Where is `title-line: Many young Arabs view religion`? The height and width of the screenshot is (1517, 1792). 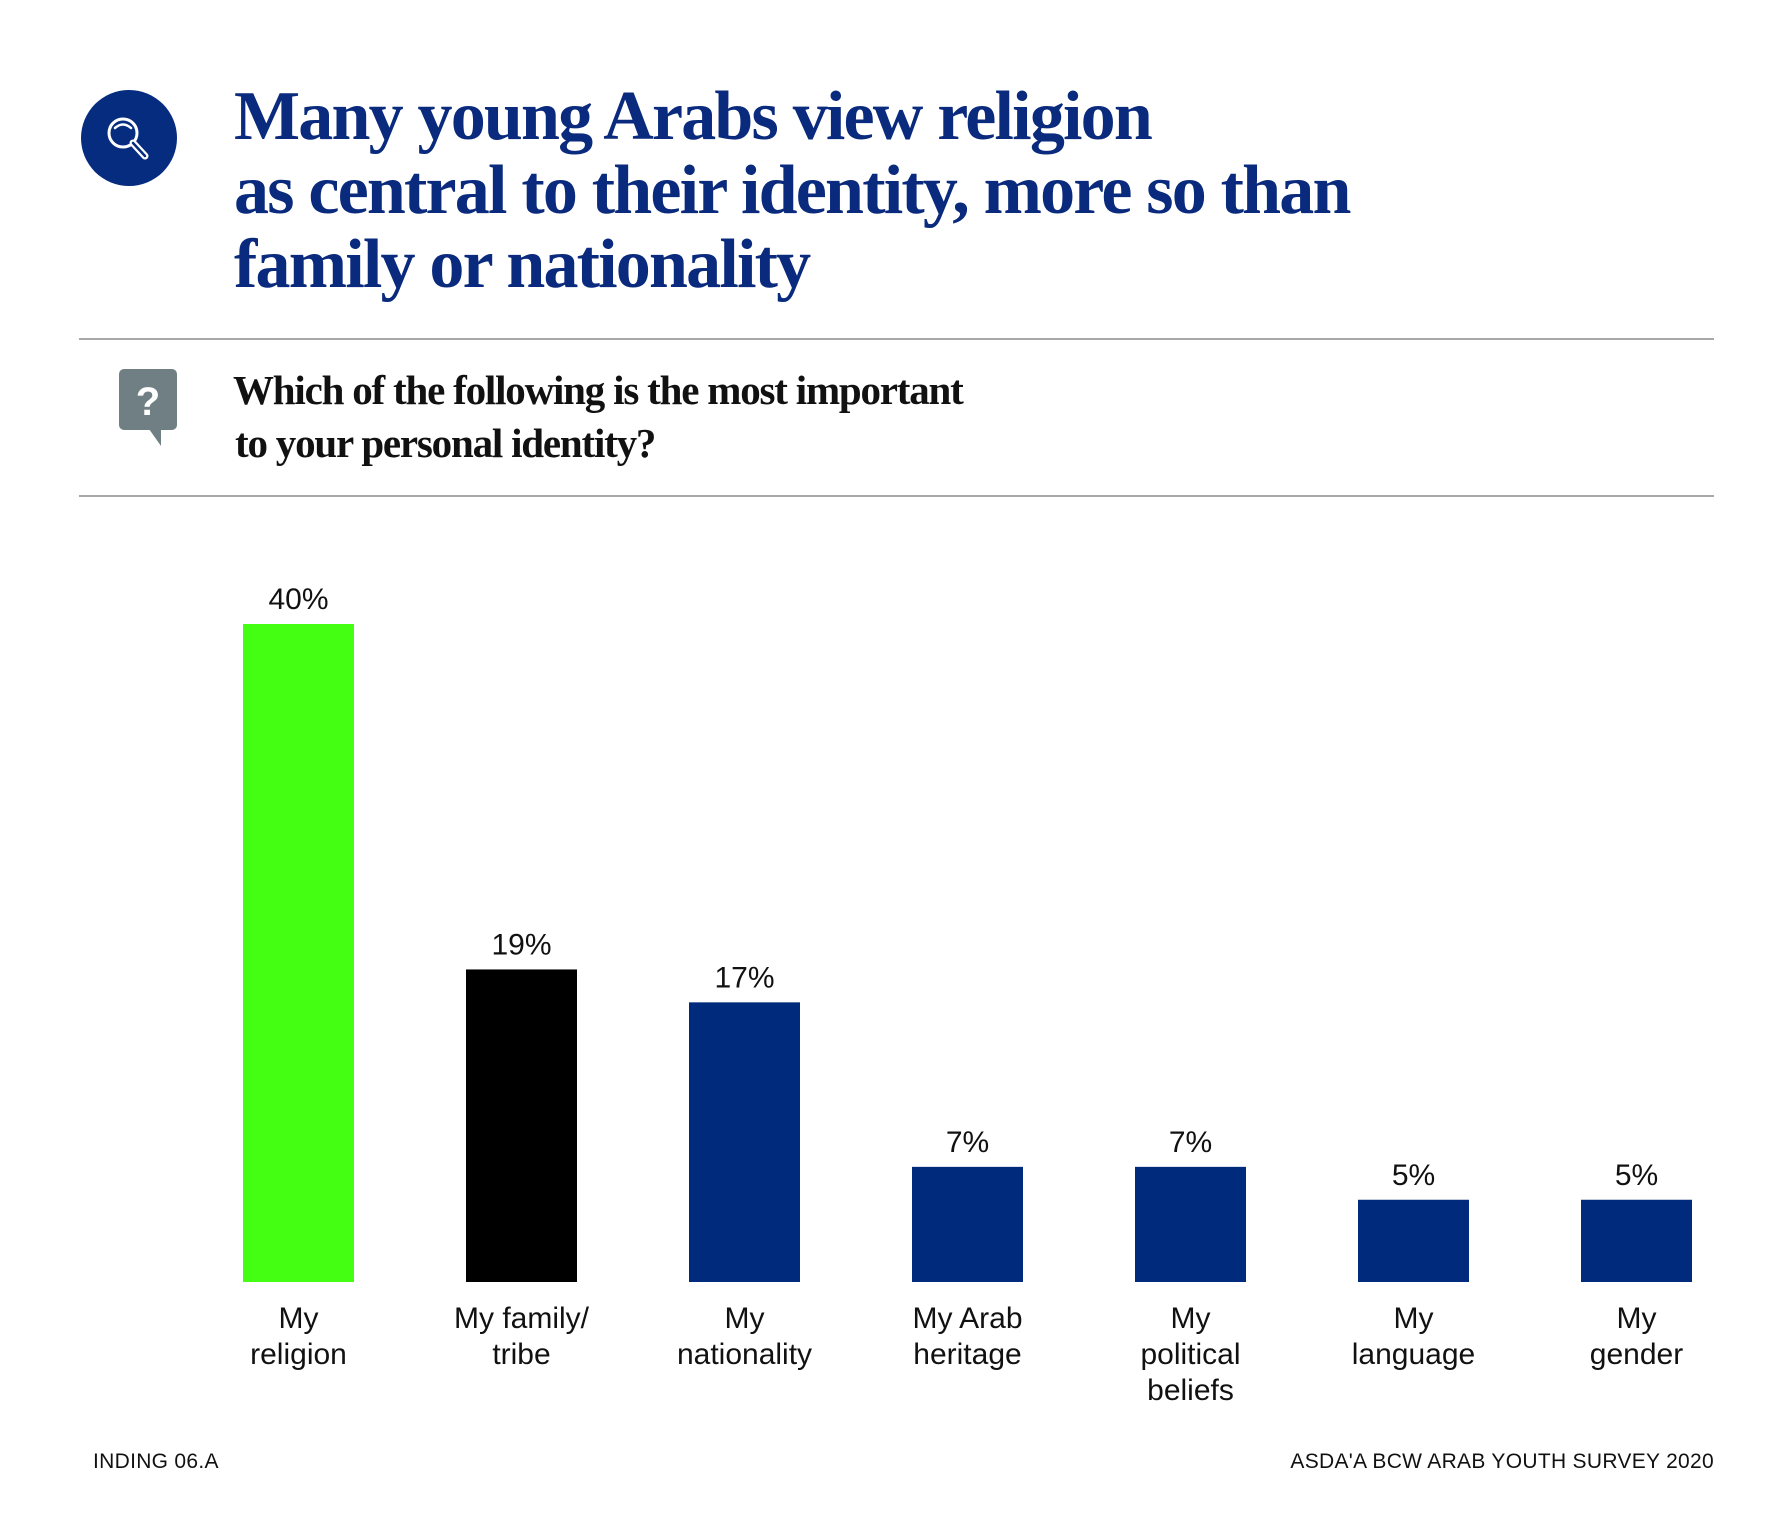 title-line: Many young Arabs view religion is located at coordinates (693, 116).